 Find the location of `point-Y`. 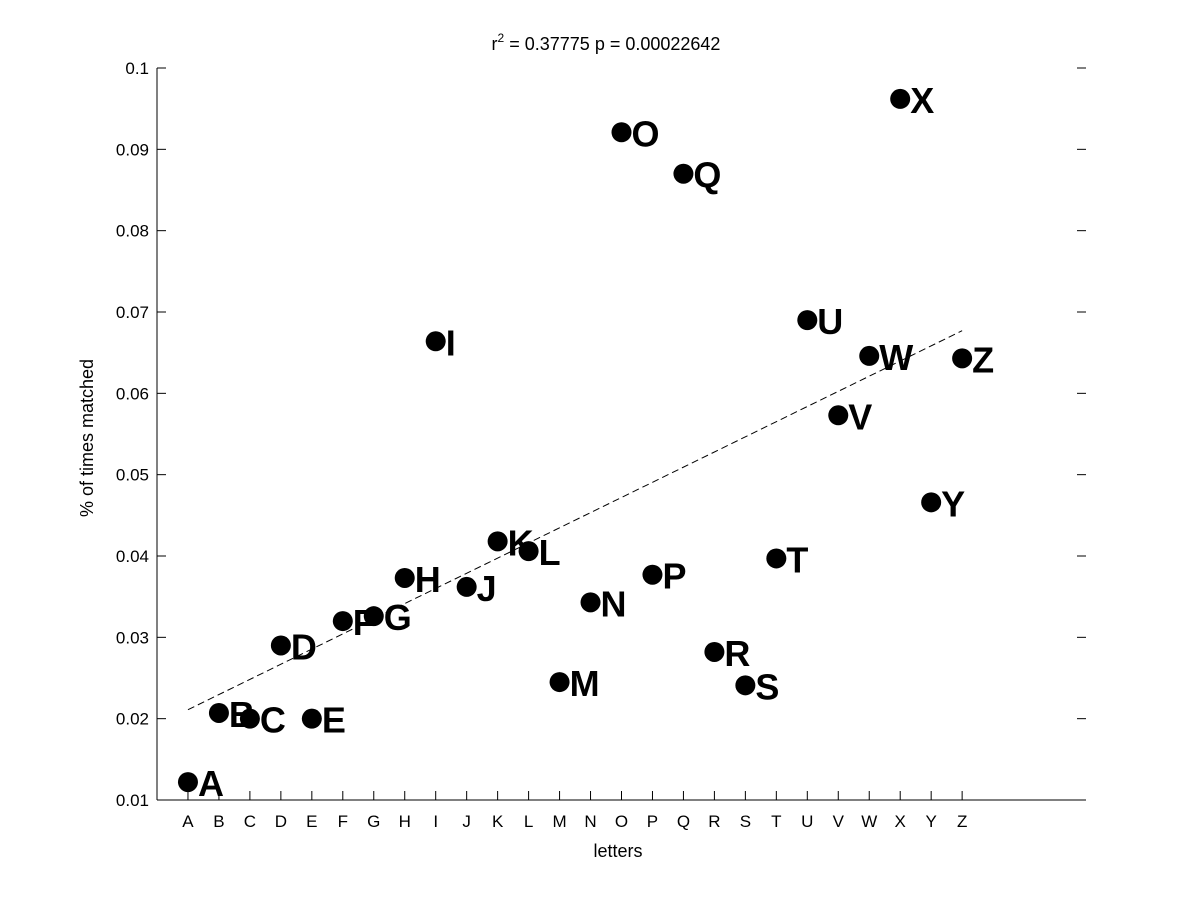

point-Y is located at coordinates (931, 502).